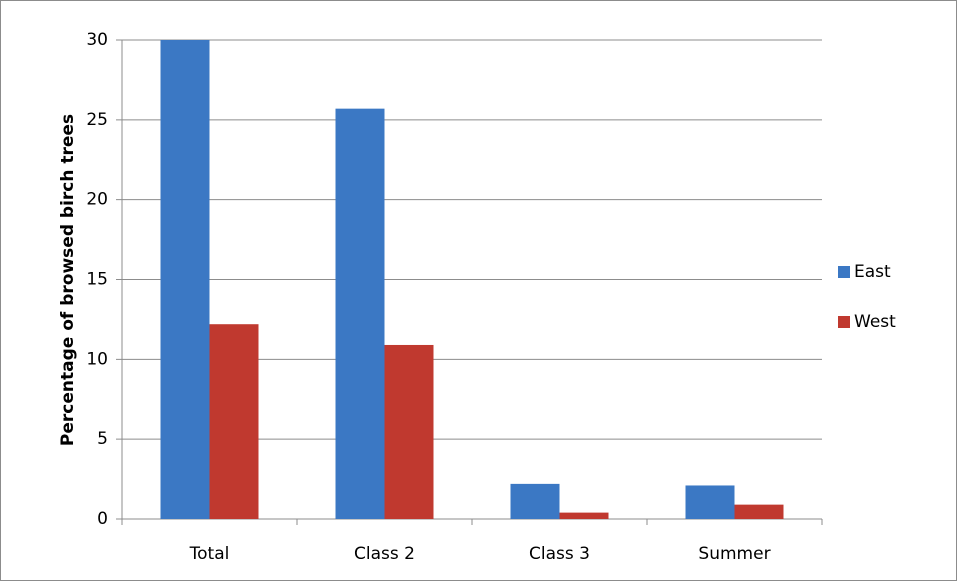 The image size is (957, 585). What do you see at coordinates (68, 280) in the screenshot?
I see `y-axis-title: Percentage of browsed birch trees` at bounding box center [68, 280].